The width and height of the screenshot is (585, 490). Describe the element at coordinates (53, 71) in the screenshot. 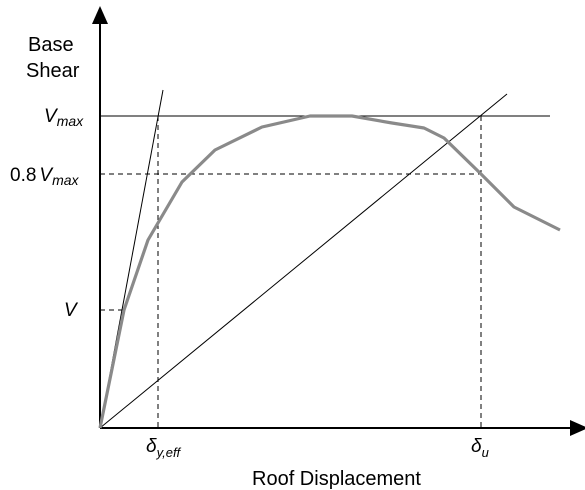

I see `y-axis-label-line2: Shear` at that location.